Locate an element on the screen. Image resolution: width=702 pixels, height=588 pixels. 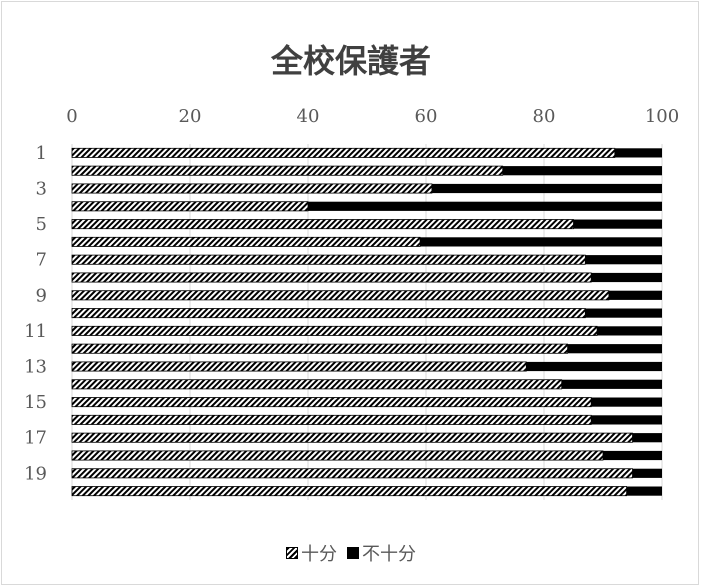
y-tick-label: 5 is located at coordinates (41, 224).